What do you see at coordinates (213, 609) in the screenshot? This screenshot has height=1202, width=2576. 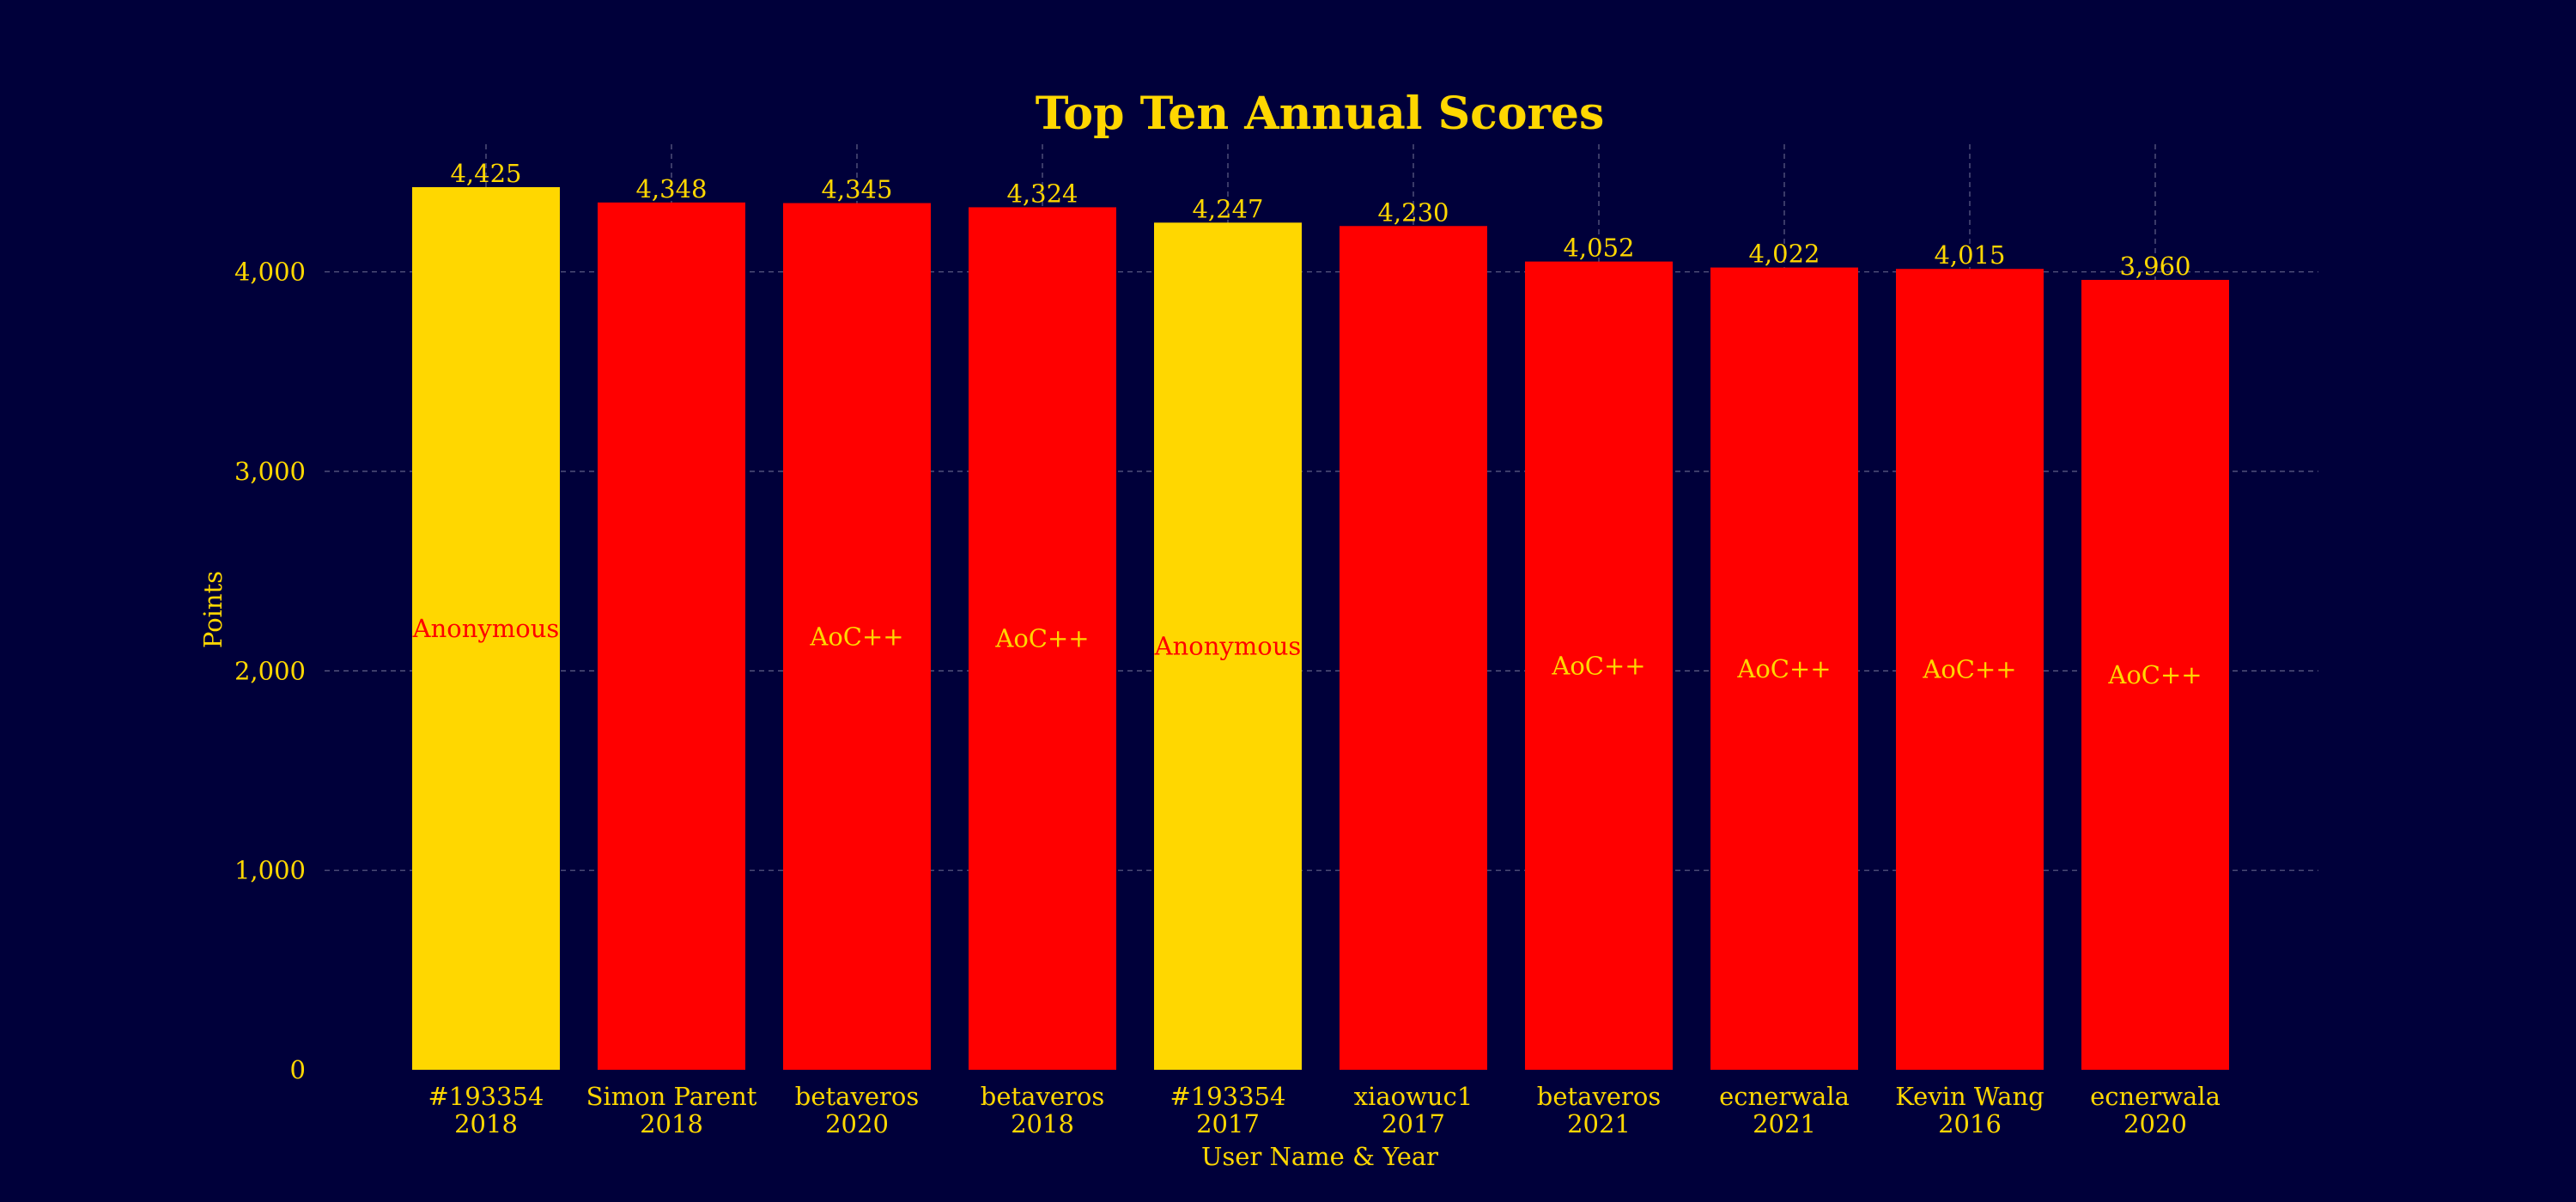 I see `y-axis-label: Points` at bounding box center [213, 609].